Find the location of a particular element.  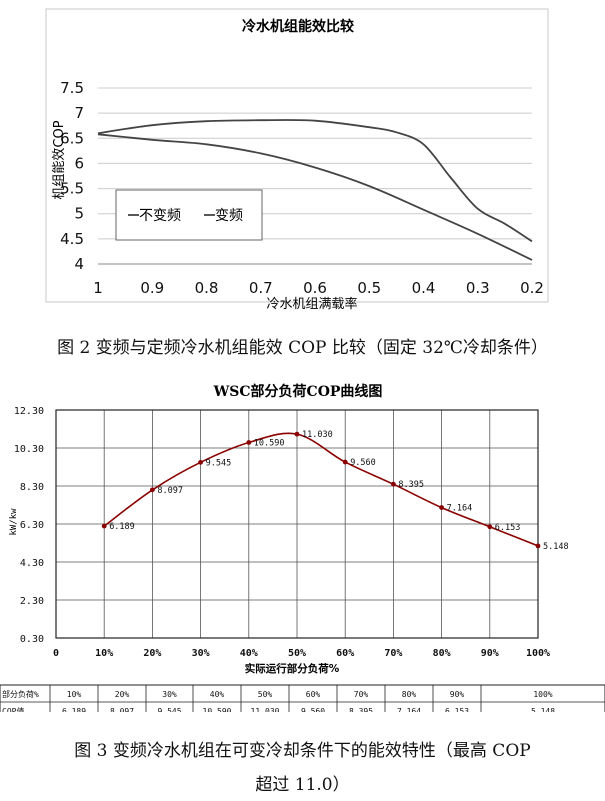

chart1-x-tick-6: 0.4 is located at coordinates (424, 288).